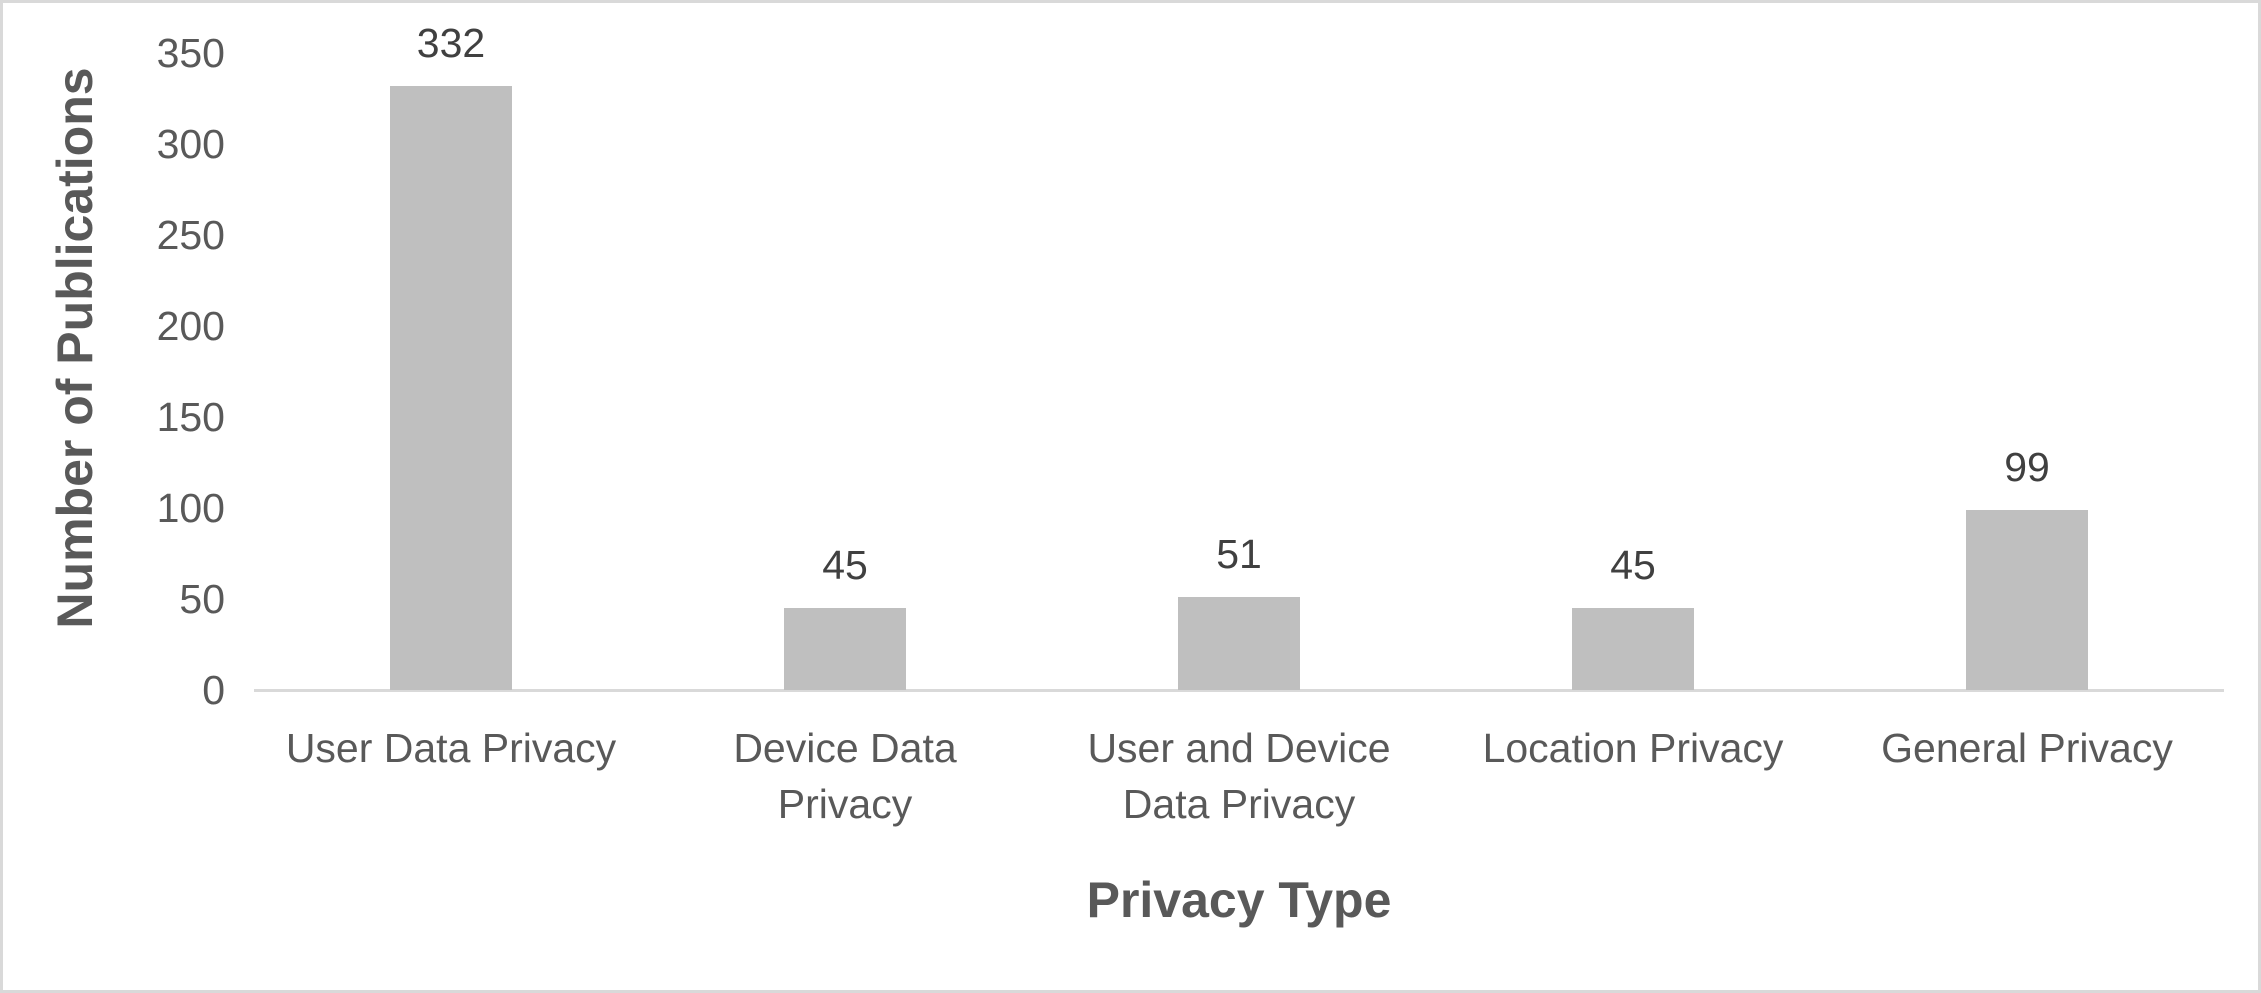 This screenshot has width=2261, height=993. What do you see at coordinates (190, 508) in the screenshot?
I see `y-tick-label: 100` at bounding box center [190, 508].